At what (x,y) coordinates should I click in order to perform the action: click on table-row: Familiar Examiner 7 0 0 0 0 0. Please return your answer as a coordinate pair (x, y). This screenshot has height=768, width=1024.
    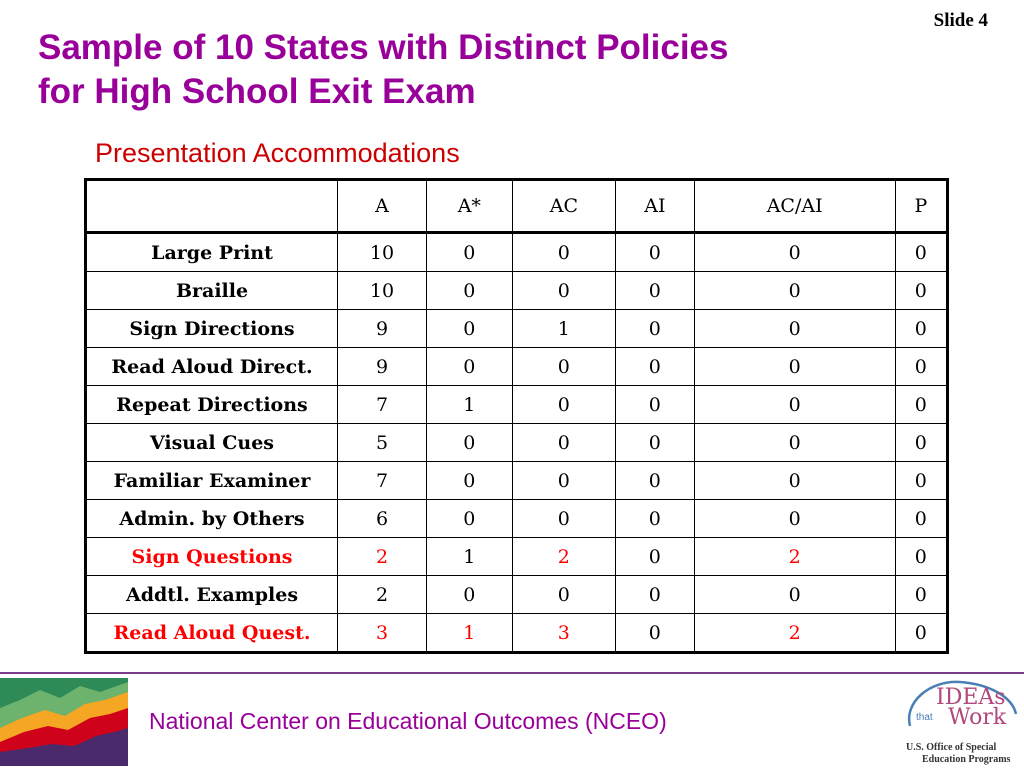
    Looking at the image, I should click on (517, 480).